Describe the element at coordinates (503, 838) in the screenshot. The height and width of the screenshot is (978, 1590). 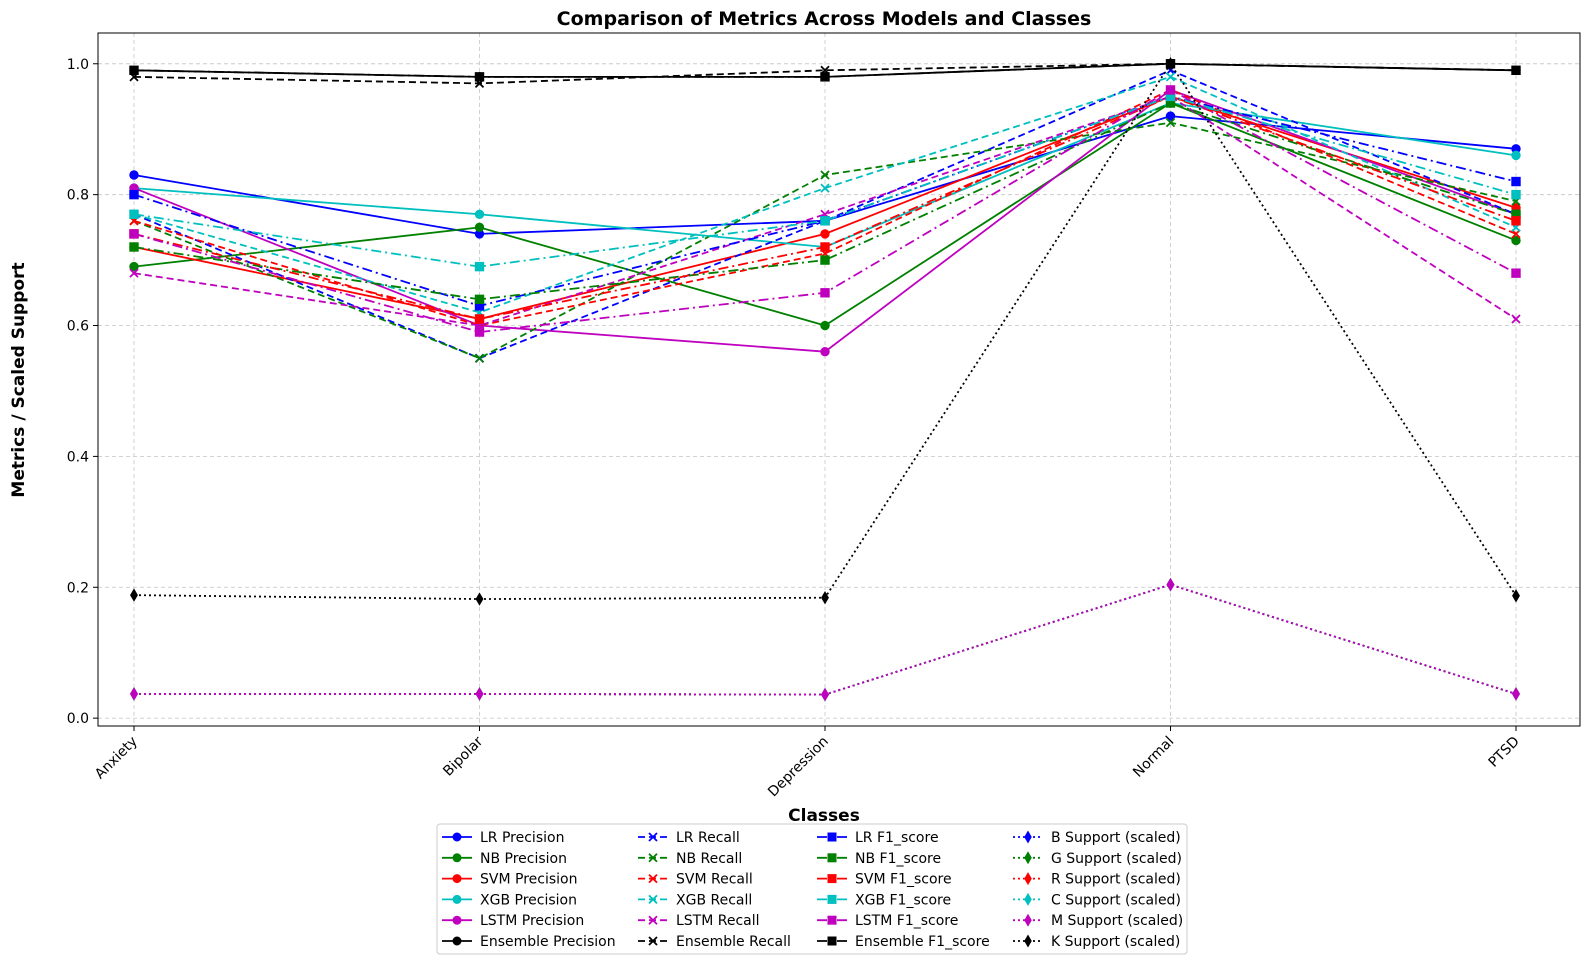
I see `legend-item: LR Precision` at that location.